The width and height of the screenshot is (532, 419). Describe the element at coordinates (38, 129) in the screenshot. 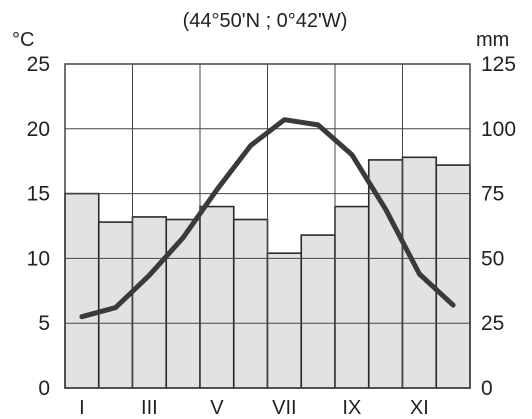

I see `left-tick-label: 20` at that location.